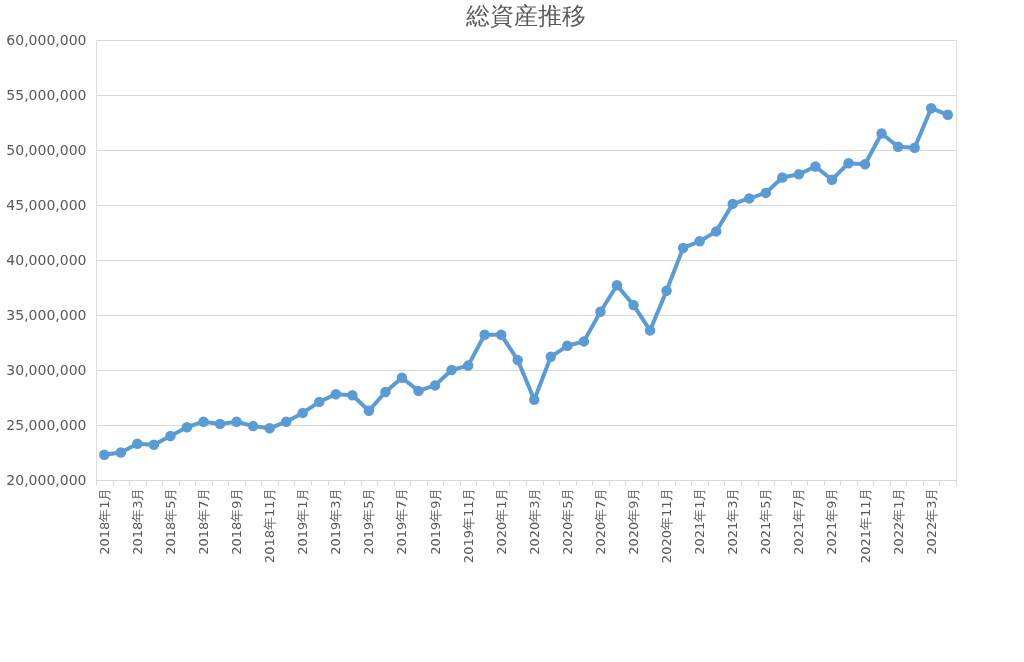  I want to click on x-tick-label: 2018年9月, so click(237, 521).